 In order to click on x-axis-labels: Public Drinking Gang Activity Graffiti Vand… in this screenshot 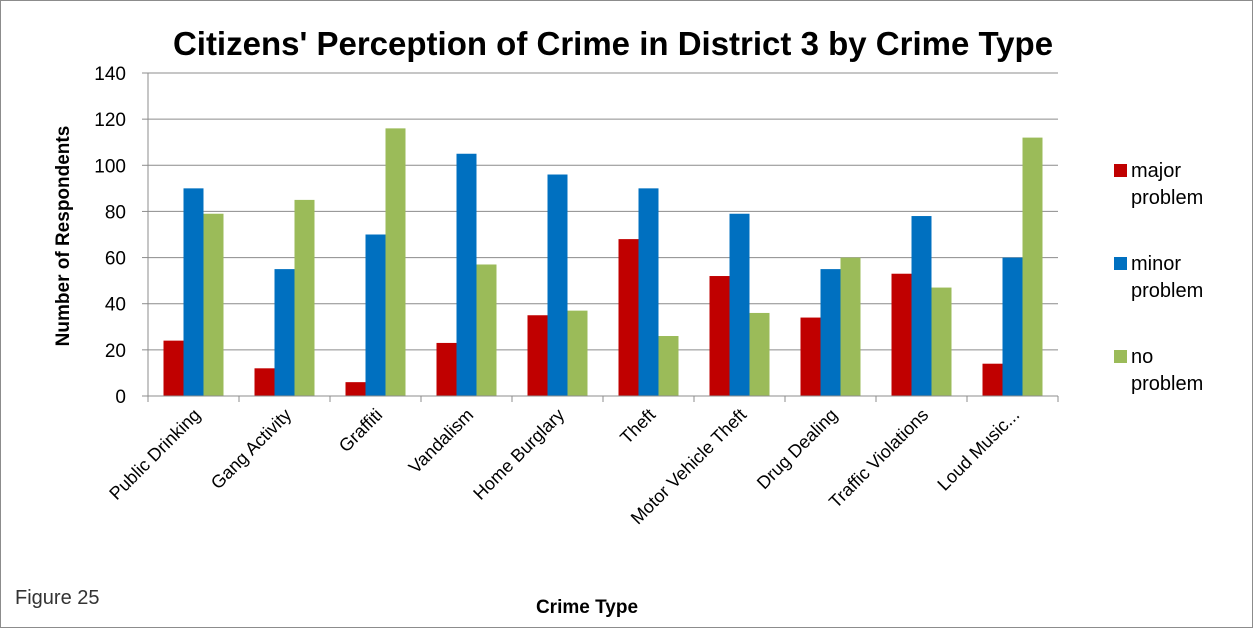, I will do `click(564, 467)`.